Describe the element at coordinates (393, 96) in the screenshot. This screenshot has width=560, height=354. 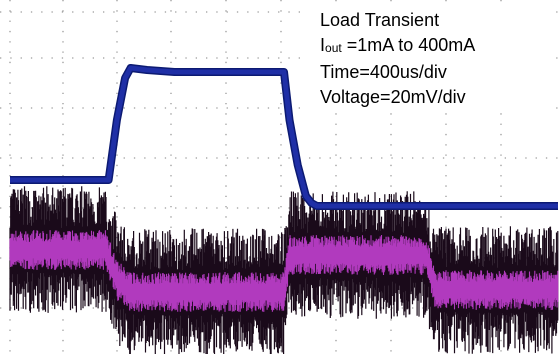
I see `annotation-voltage: Voltage=20mV/div` at that location.